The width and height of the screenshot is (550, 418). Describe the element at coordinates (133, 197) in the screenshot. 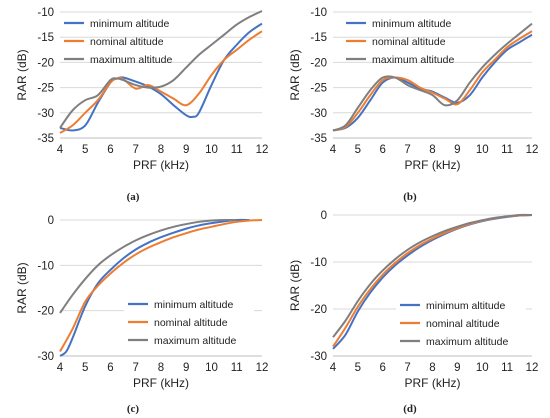

I see `panel-caption: (a)` at that location.